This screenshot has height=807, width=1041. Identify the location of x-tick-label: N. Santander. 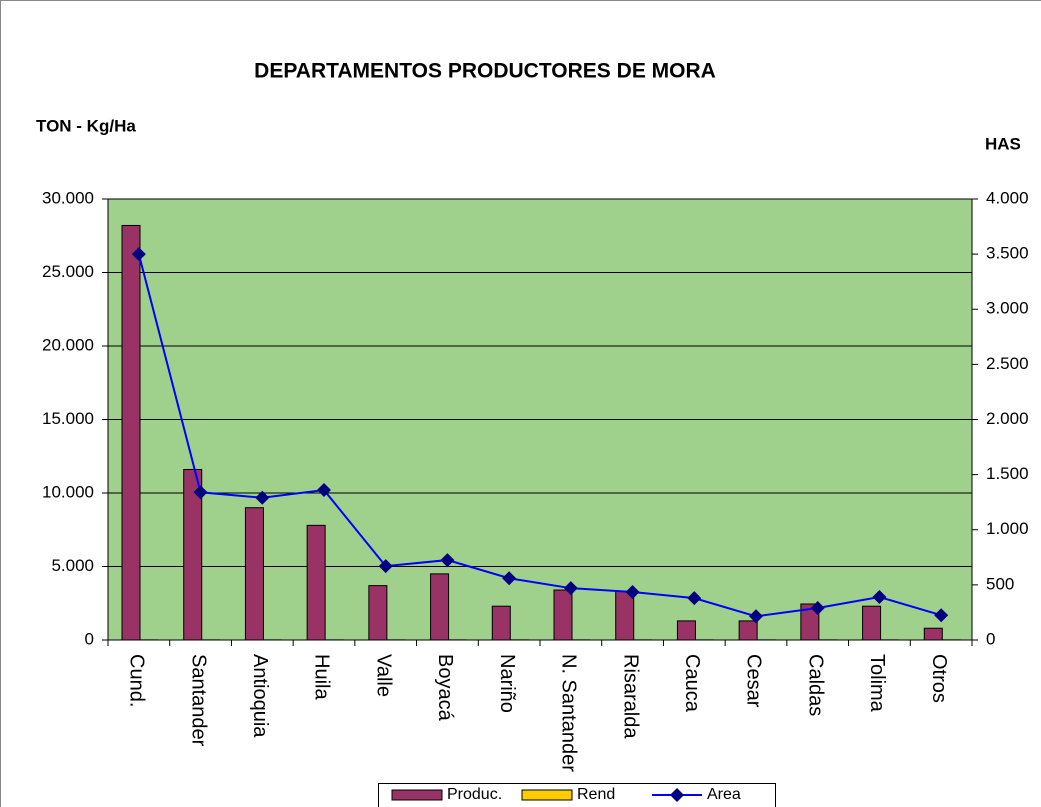
(569, 713).